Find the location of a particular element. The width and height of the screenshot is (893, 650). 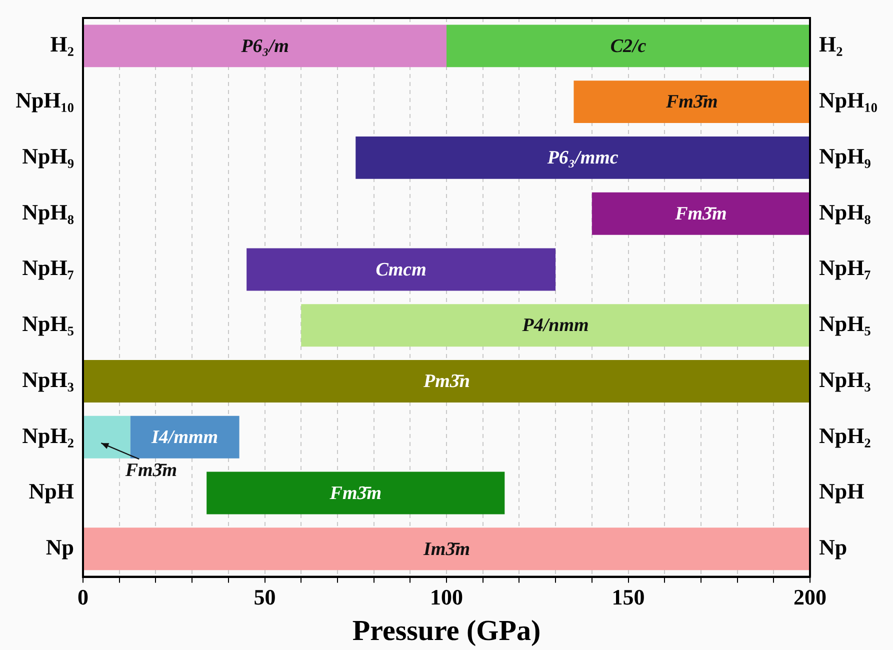

data-label: Im3̄m is located at coordinates (446, 549).